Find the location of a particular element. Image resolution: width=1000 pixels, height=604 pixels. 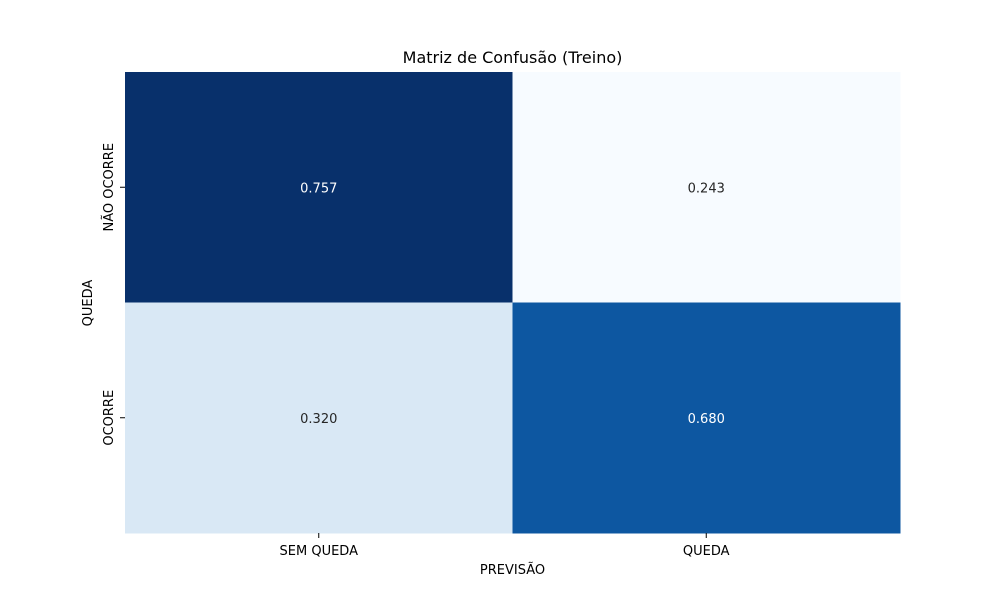

cell-value-label-r0-c1: 0.243 is located at coordinates (706, 188).